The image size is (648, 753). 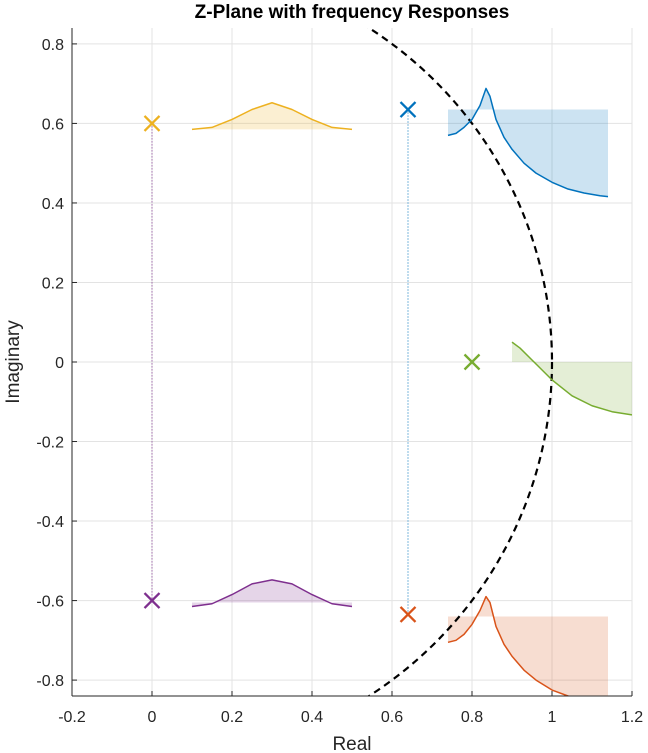 I want to click on x-tick-label: 0.4, so click(x=312, y=717).